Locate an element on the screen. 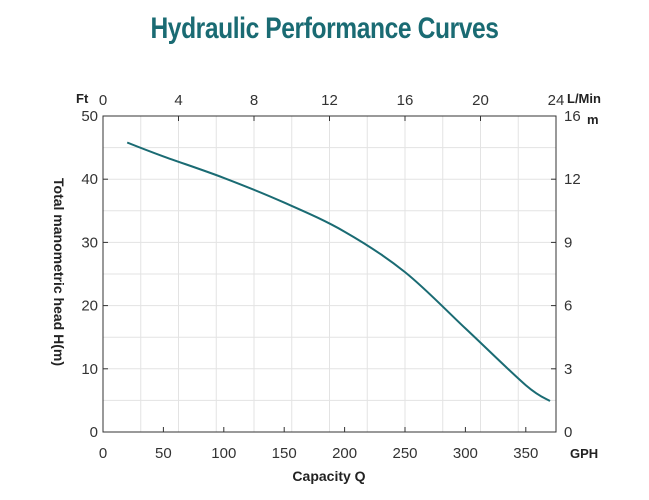  top-tick-label: 12 is located at coordinates (329, 100).